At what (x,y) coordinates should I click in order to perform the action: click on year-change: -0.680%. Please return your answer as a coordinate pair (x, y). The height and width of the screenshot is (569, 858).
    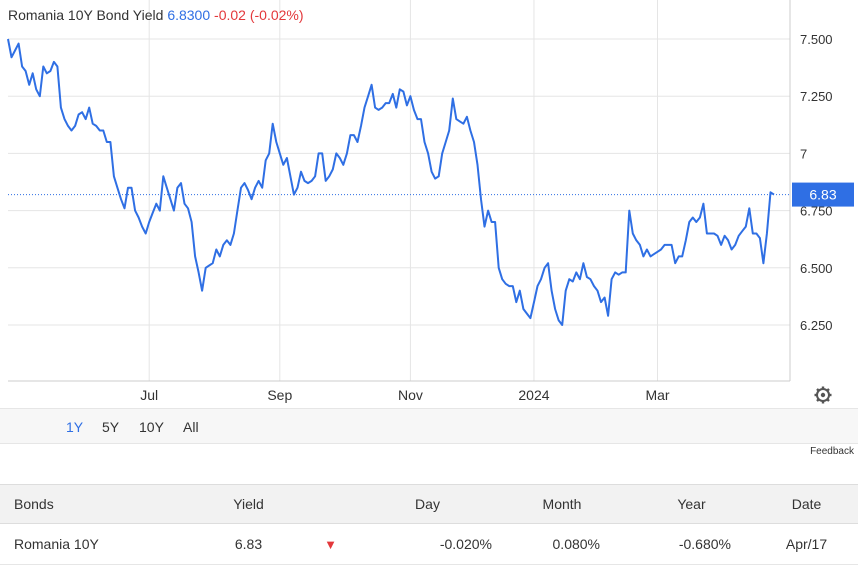
    Looking at the image, I should click on (691, 544).